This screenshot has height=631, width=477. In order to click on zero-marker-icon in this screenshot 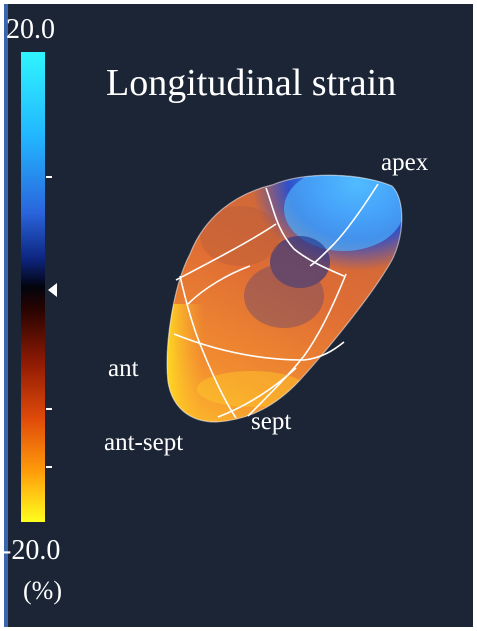, I will do `click(52, 290)`.